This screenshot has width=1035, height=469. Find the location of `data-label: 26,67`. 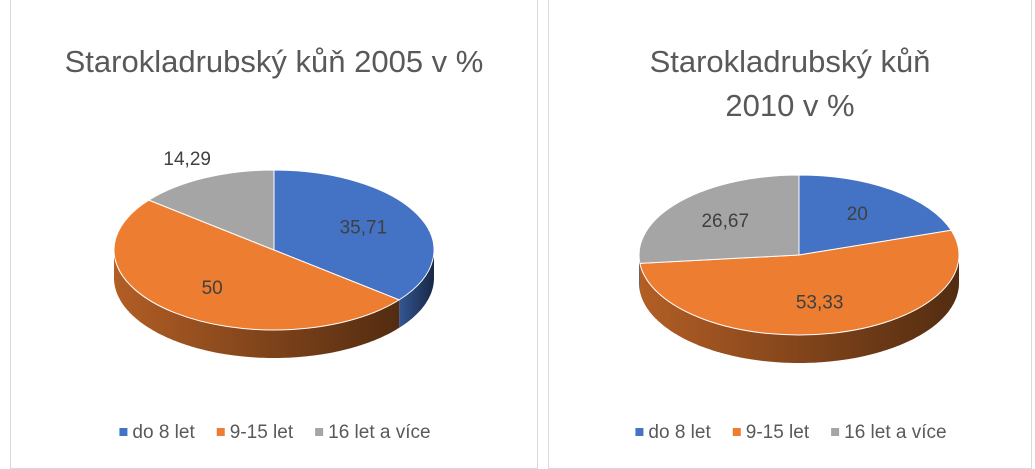

data-label: 26,67 is located at coordinates (725, 221).